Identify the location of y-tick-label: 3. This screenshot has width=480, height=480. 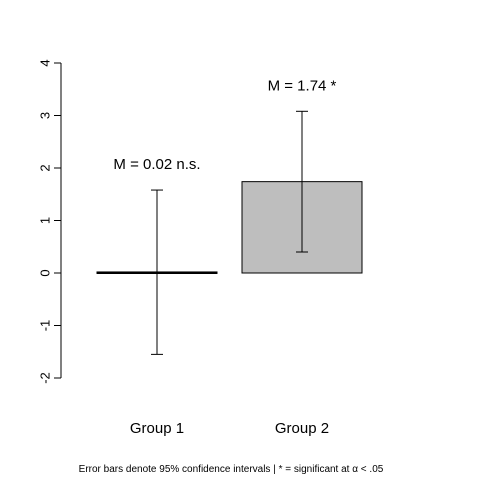
(45, 115).